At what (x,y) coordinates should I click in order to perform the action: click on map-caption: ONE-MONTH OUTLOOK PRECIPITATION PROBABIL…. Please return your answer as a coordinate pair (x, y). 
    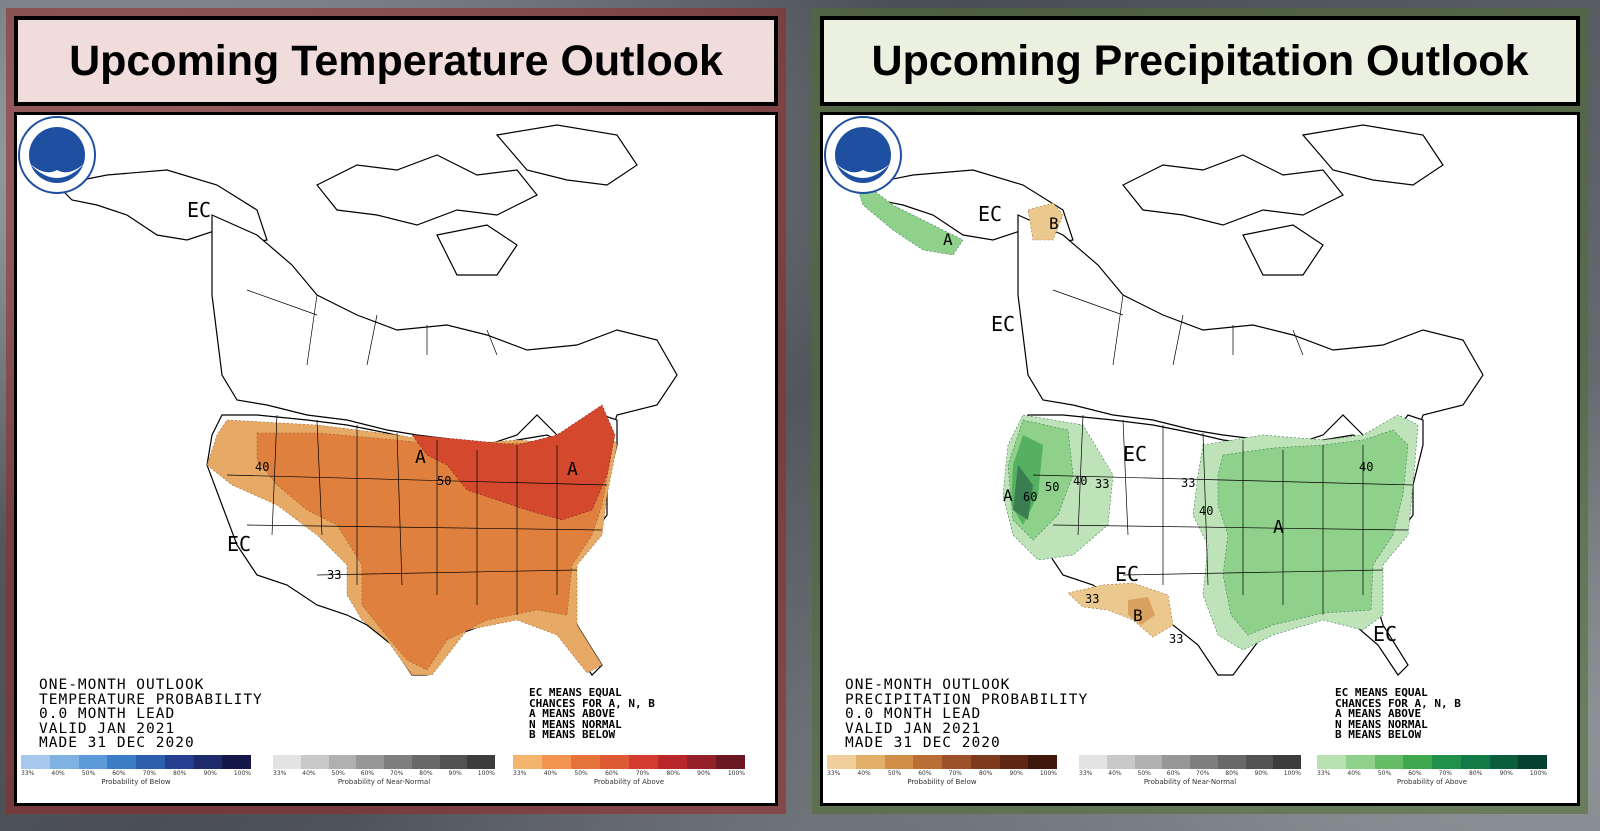
    Looking at the image, I should click on (966, 714).